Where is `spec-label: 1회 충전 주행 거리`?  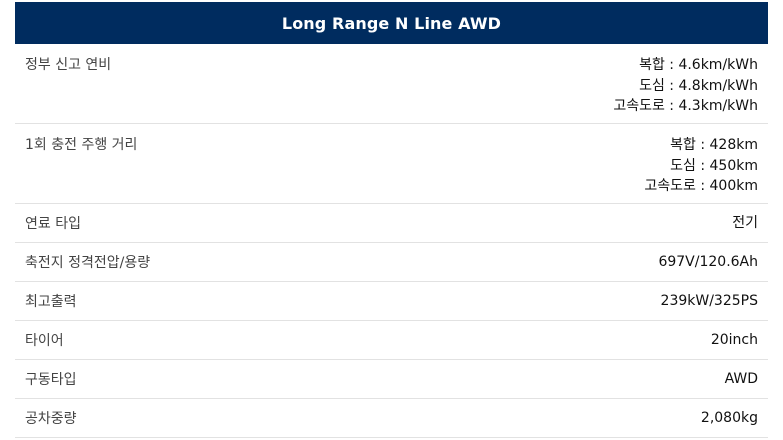 spec-label: 1회 충전 주행 거리 is located at coordinates (81, 145).